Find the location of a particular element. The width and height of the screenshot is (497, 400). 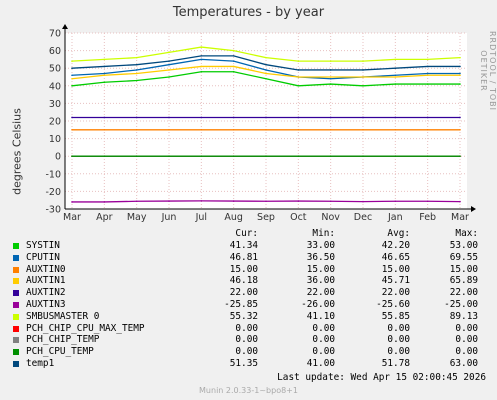

x-tick-label: Apr is located at coordinates (104, 217).